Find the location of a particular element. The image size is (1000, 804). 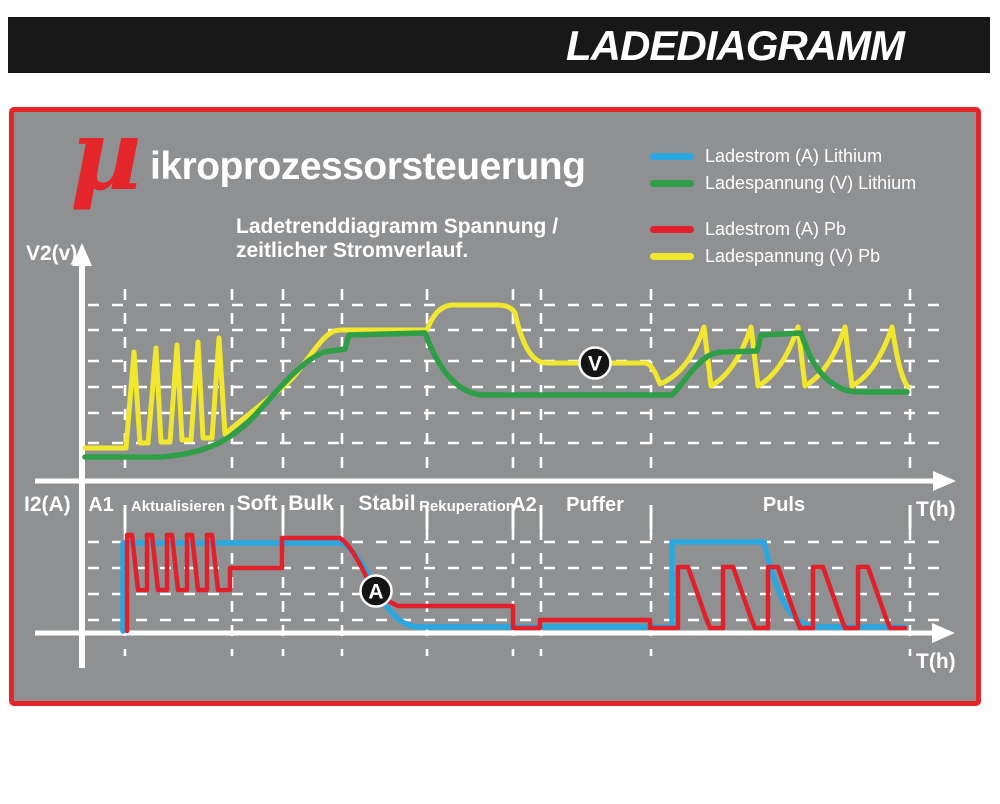

phase-label-rekuperation: Rekuperation is located at coordinates (467, 506).